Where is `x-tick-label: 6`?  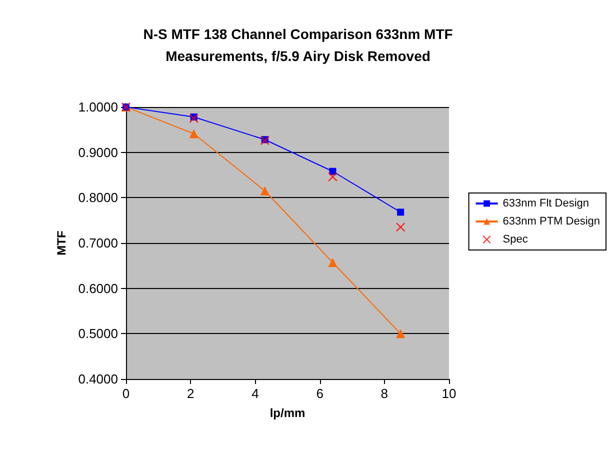 x-tick-label: 6 is located at coordinates (320, 393).